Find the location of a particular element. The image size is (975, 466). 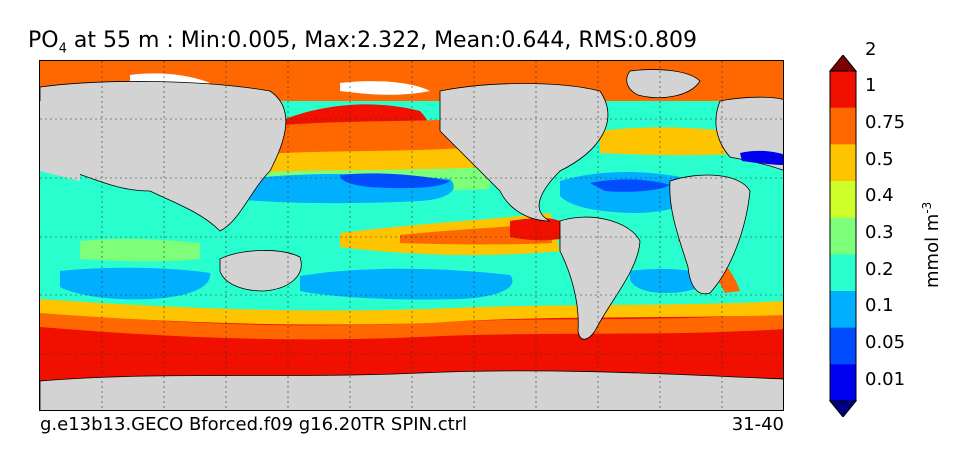

title-subscript: 4 is located at coordinates (62, 49).